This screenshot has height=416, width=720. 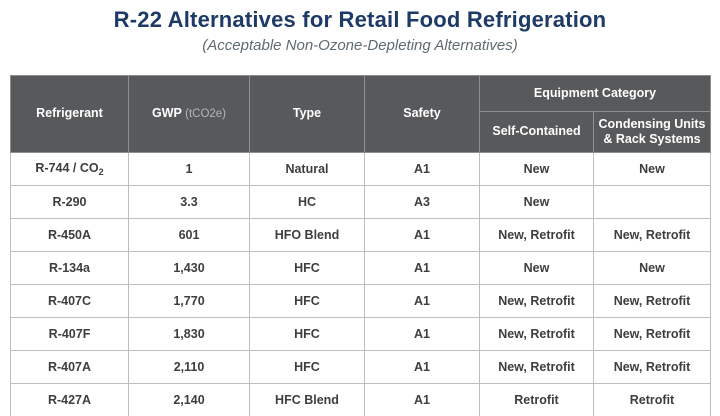 What do you see at coordinates (101, 172) in the screenshot?
I see `co2-subscript: 2` at bounding box center [101, 172].